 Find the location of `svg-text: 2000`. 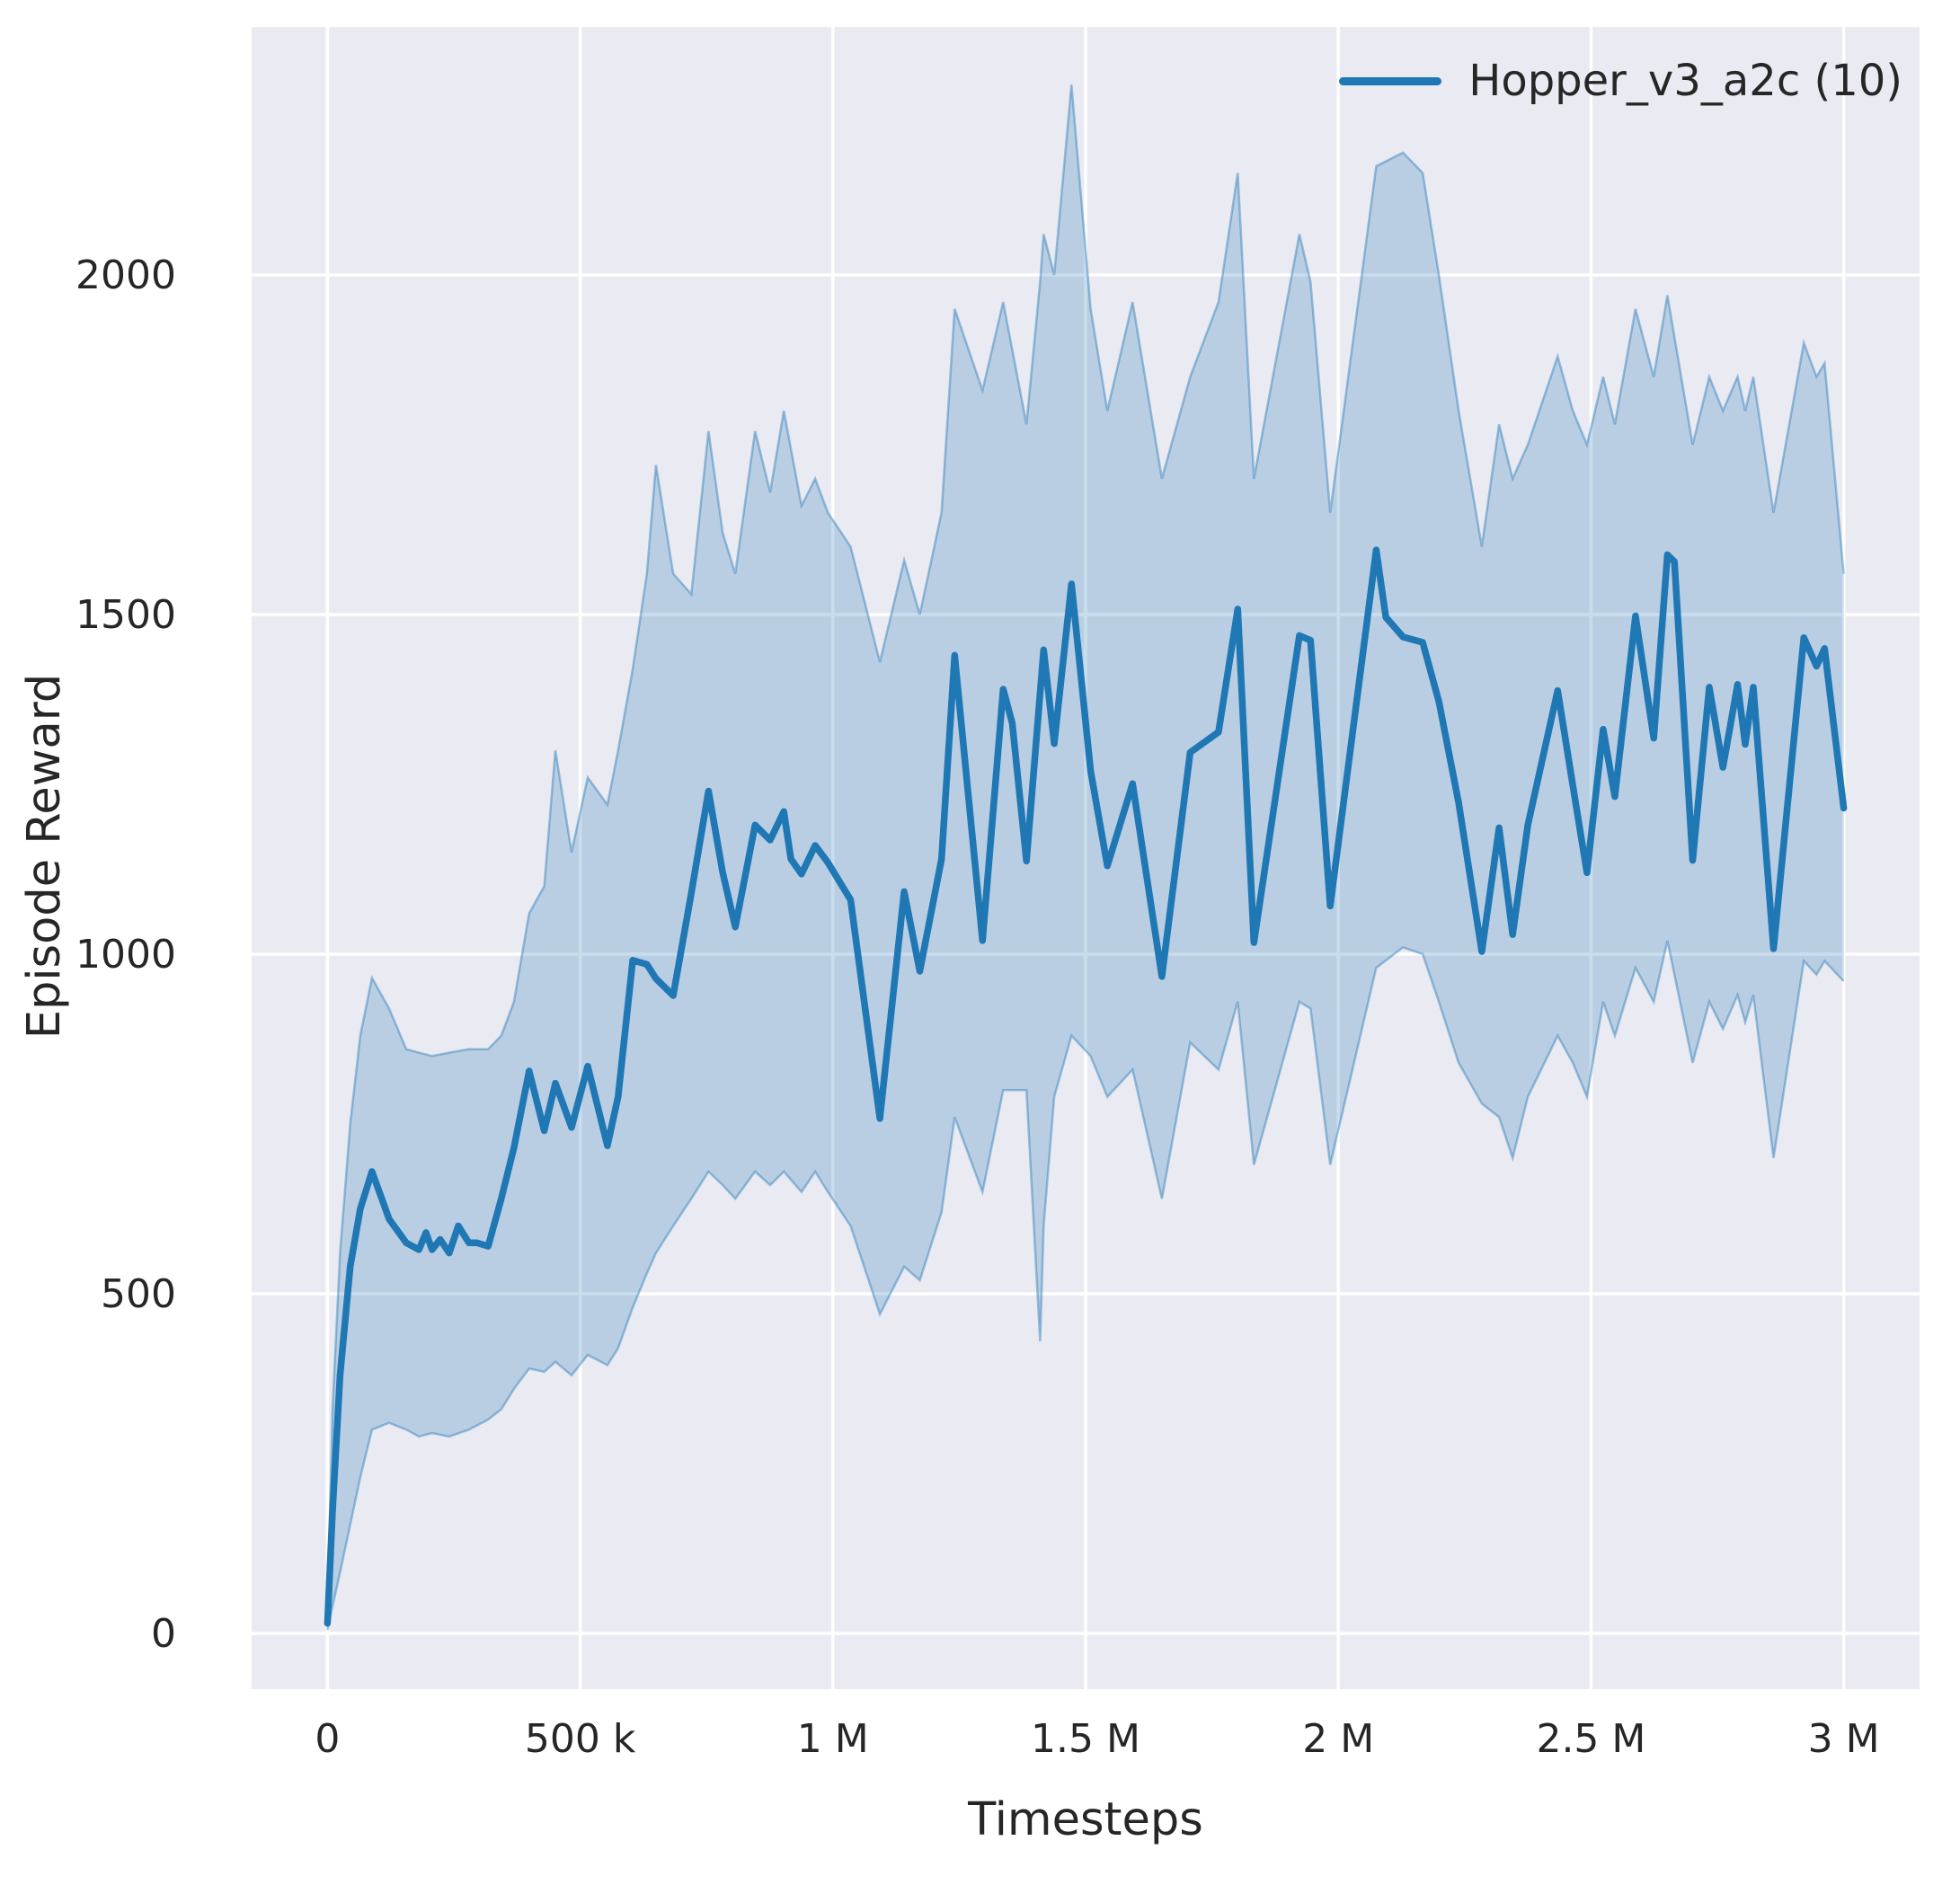

svg-text: 2000 is located at coordinates (125, 275).